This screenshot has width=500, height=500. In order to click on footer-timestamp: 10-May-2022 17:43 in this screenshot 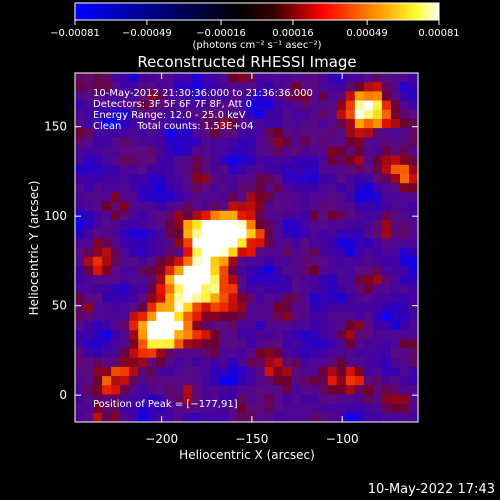, I will do `click(431, 489)`.